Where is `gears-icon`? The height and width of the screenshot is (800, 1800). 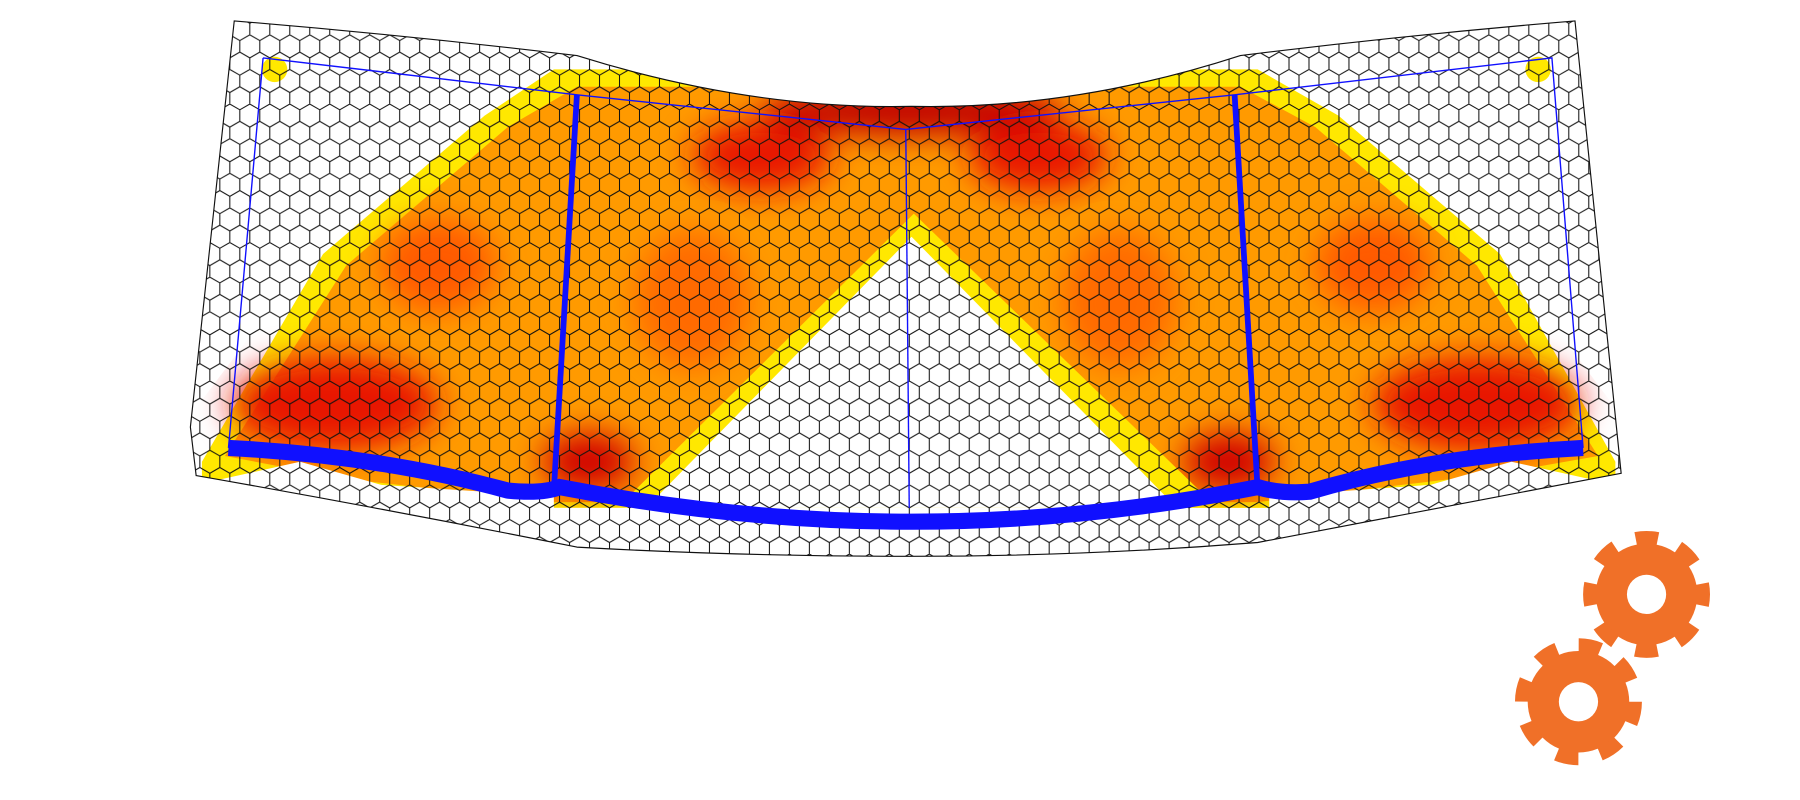 gears-icon is located at coordinates (1612, 648).